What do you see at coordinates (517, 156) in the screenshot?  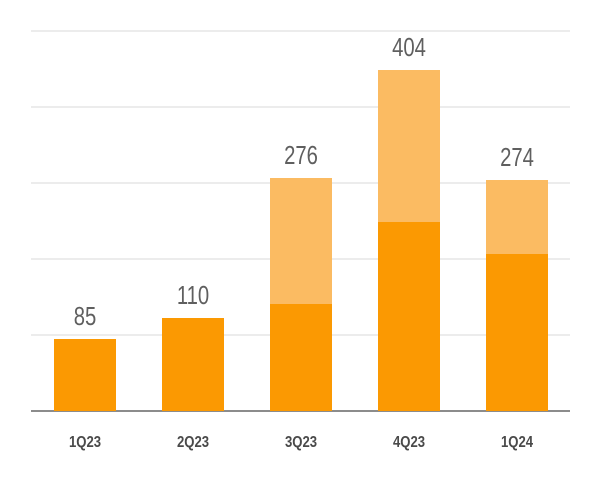 I see `value-label: 274` at bounding box center [517, 156].